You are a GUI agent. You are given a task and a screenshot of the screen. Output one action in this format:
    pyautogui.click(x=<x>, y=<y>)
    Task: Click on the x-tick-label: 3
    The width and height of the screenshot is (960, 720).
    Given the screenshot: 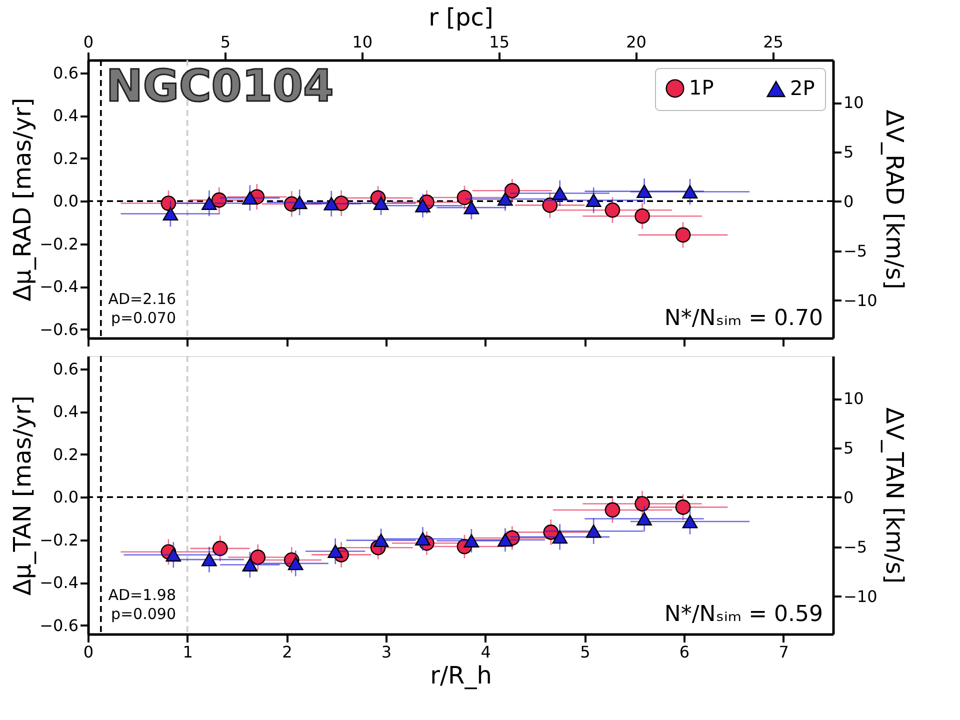 What is the action you would take?
    pyautogui.click(x=386, y=652)
    